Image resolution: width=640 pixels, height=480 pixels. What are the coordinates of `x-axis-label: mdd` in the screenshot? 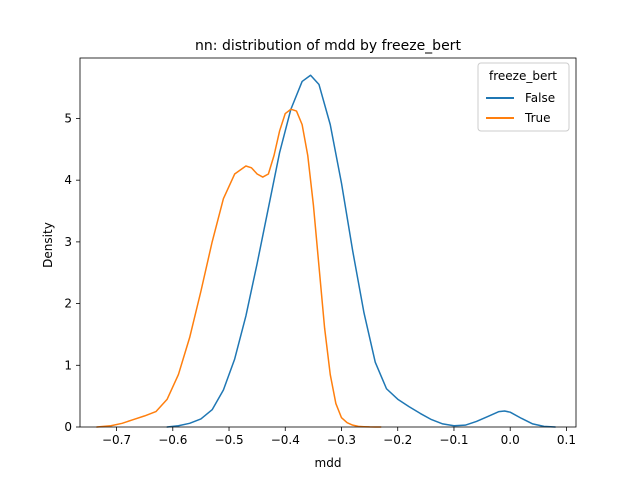 It's located at (328, 463).